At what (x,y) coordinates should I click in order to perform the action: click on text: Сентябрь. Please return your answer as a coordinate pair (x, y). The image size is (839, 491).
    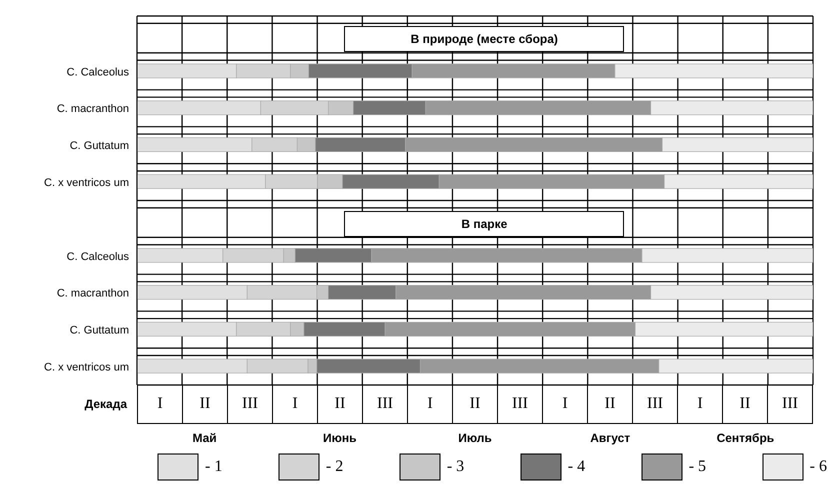
    Looking at the image, I should click on (746, 438).